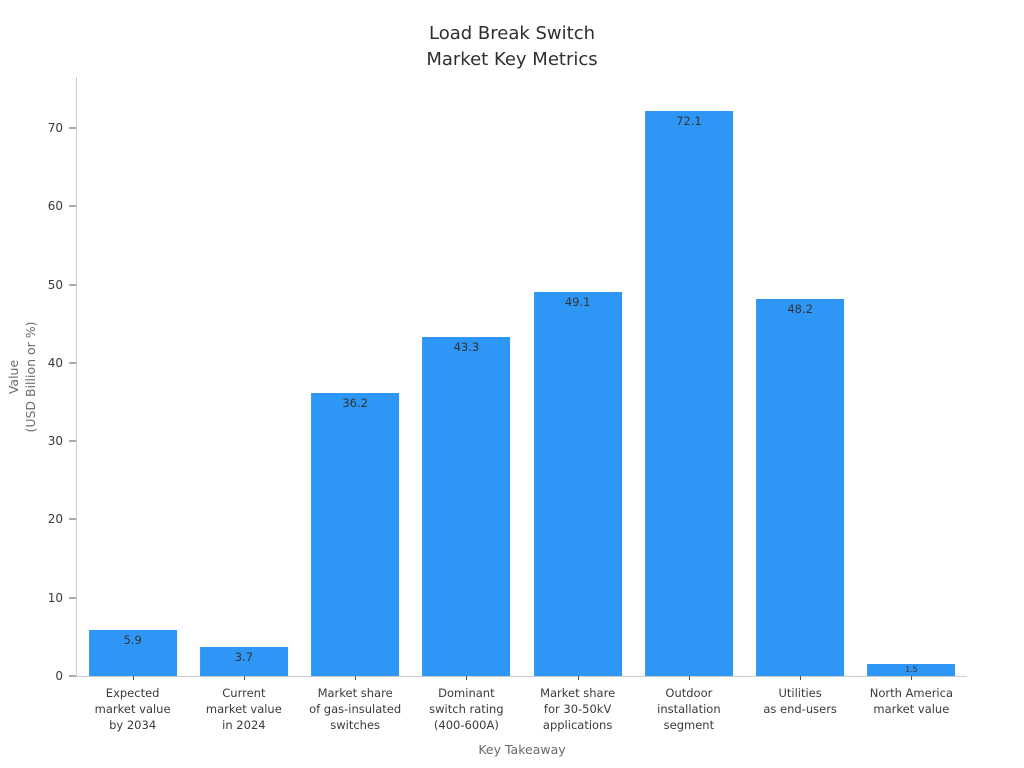 The width and height of the screenshot is (1024, 768). What do you see at coordinates (800, 487) in the screenshot?
I see `bar: 48.2` at bounding box center [800, 487].